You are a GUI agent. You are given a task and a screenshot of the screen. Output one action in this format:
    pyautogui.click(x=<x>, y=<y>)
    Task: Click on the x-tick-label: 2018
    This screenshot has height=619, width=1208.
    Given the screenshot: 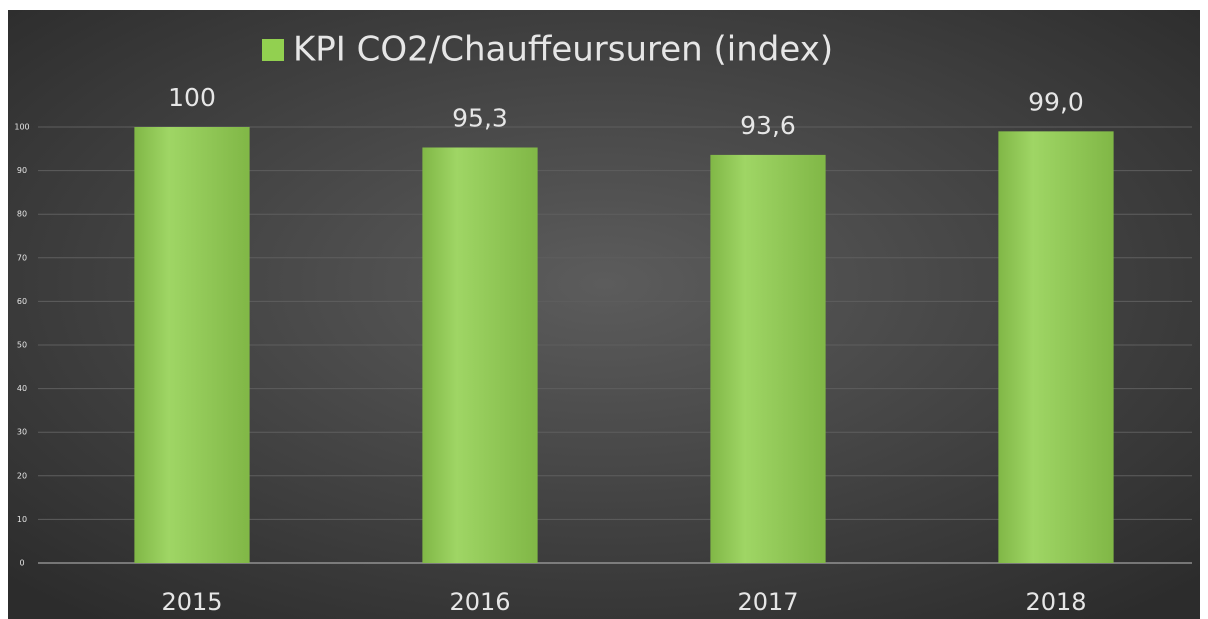 What is the action you would take?
    pyautogui.click(x=1055, y=602)
    